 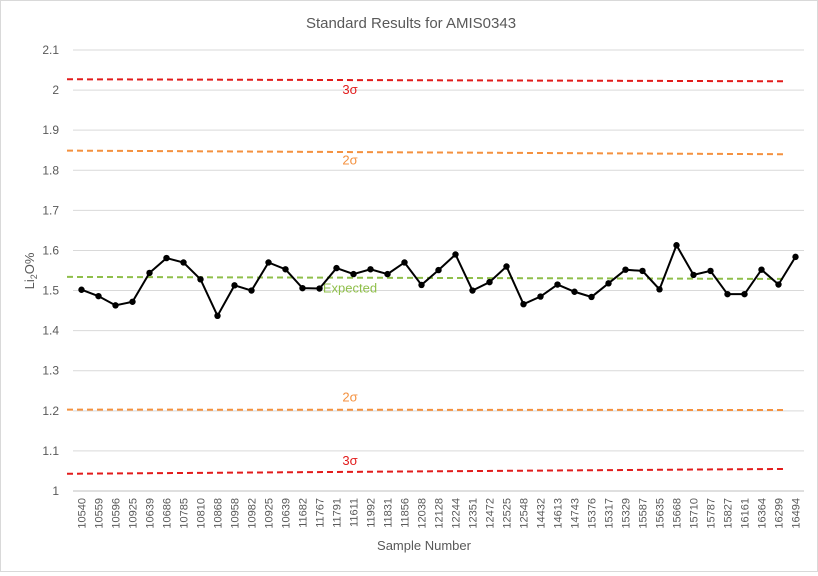 What do you see at coordinates (593, 513) in the screenshot?
I see `x-tick-label: 15376` at bounding box center [593, 513].